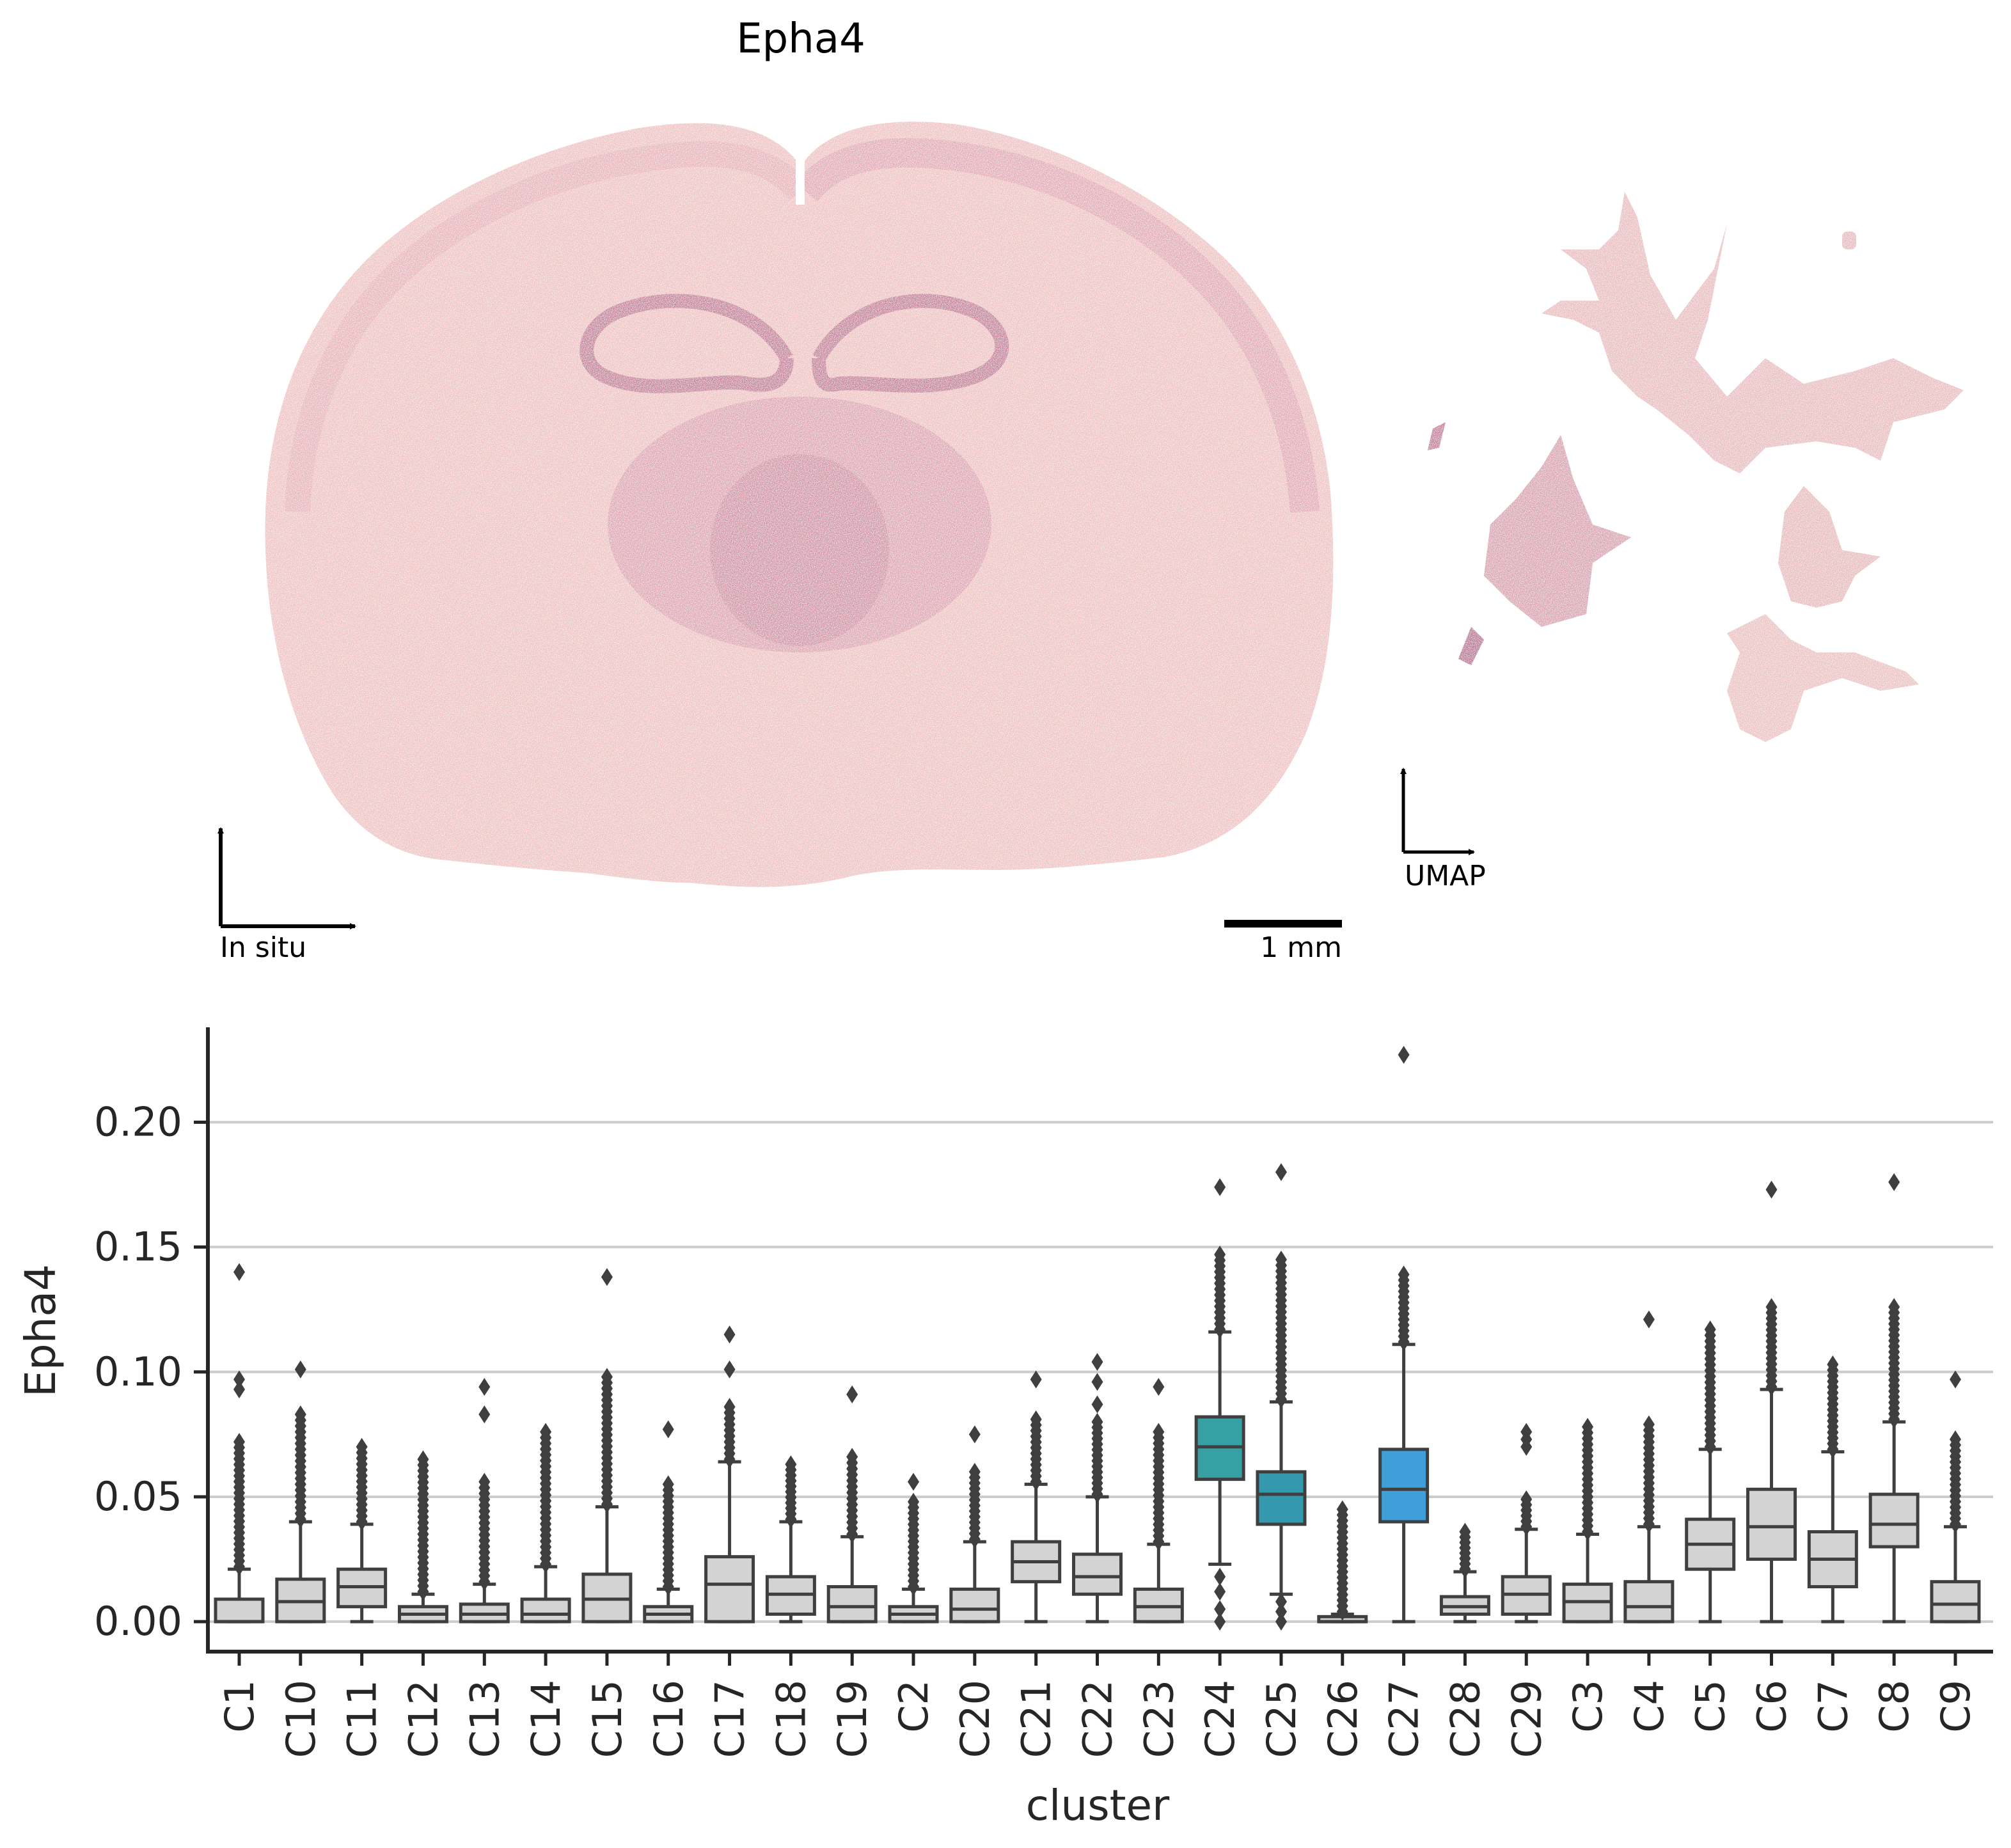 This screenshot has width=2011, height=1848. I want to click on umap-cluster-lower, so click(1823, 678).